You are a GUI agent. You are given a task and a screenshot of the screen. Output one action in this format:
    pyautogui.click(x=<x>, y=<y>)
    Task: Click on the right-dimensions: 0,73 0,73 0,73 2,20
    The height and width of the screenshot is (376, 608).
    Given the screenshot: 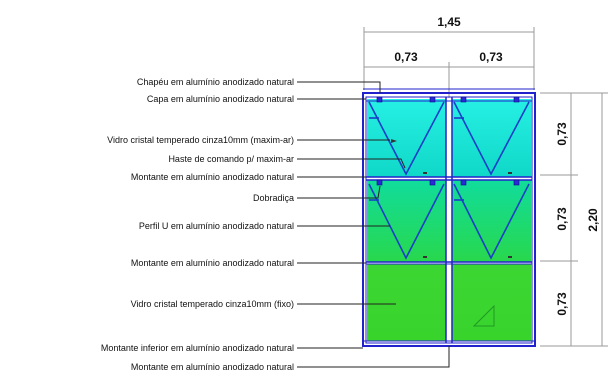 What is the action you would take?
    pyautogui.click(x=574, y=219)
    